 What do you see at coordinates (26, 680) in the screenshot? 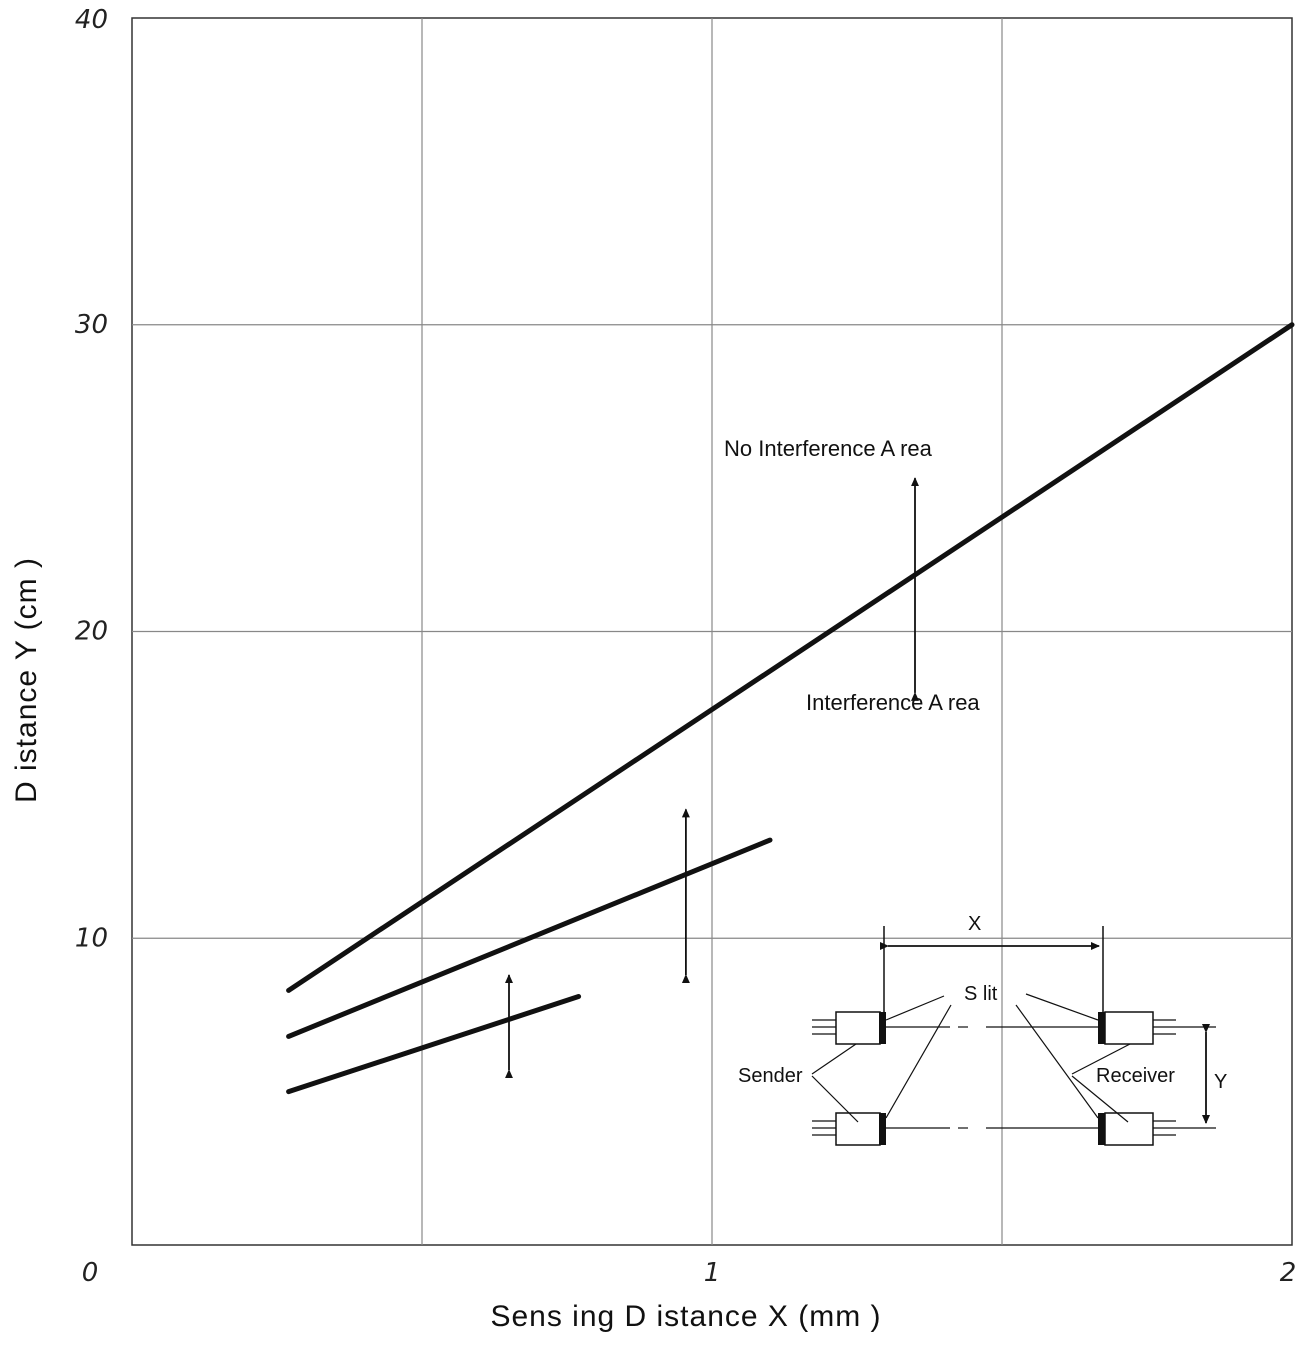
I see `y-axis-title: D istance Y (cm )` at bounding box center [26, 680].